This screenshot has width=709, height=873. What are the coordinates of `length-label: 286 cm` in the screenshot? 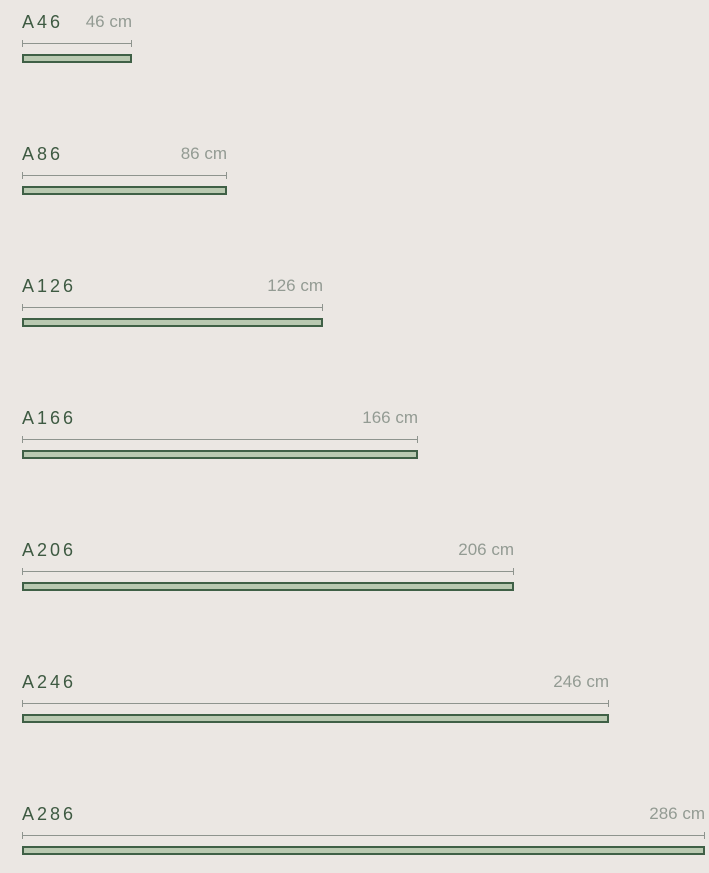 It's located at (677, 813).